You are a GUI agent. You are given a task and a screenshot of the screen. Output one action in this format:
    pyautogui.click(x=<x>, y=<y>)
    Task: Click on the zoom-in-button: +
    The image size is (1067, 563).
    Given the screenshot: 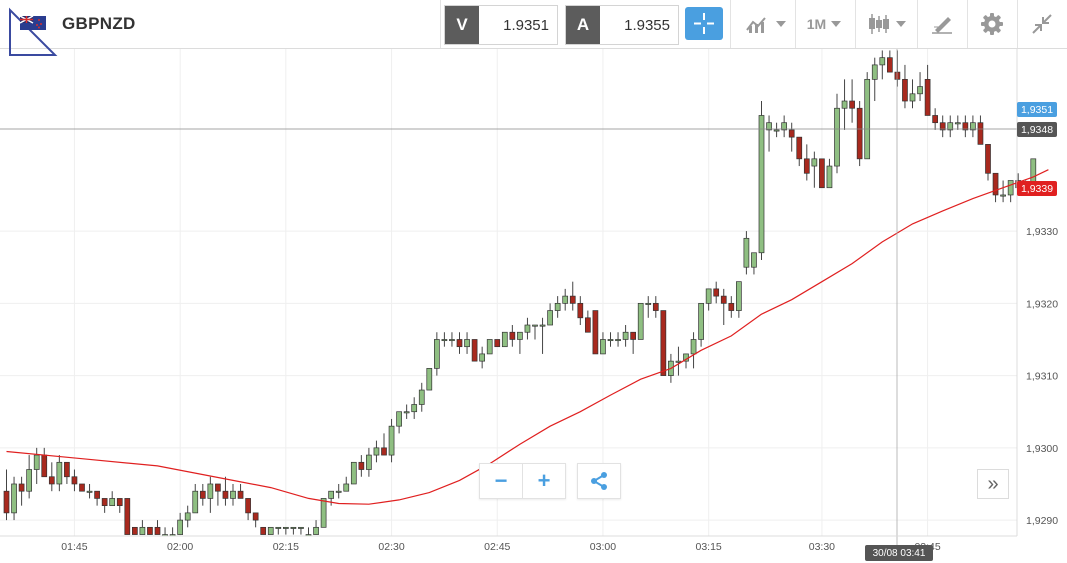 What is the action you would take?
    pyautogui.click(x=544, y=480)
    